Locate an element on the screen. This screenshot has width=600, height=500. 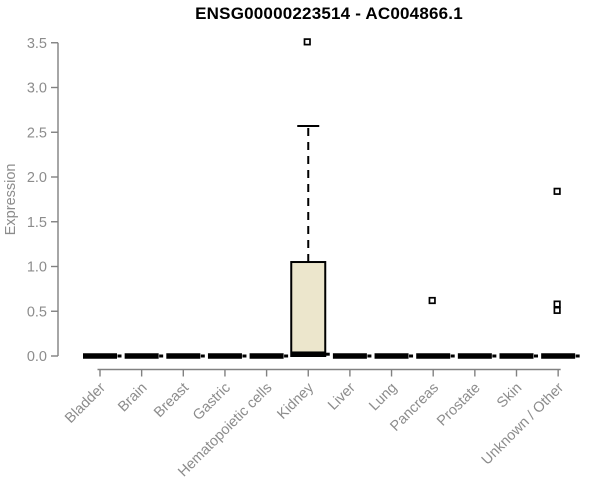
median-end-hematopoietic-cells is located at coordinates (286, 356).